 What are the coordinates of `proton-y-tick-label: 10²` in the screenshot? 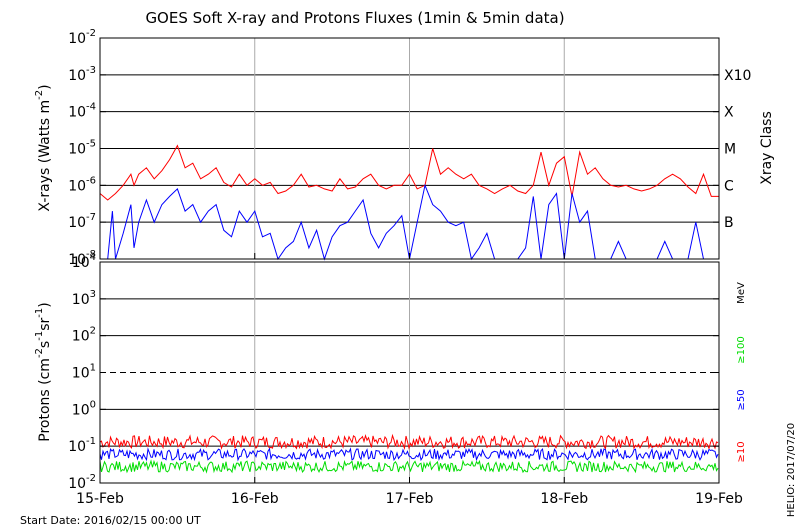 It's located at (84, 335).